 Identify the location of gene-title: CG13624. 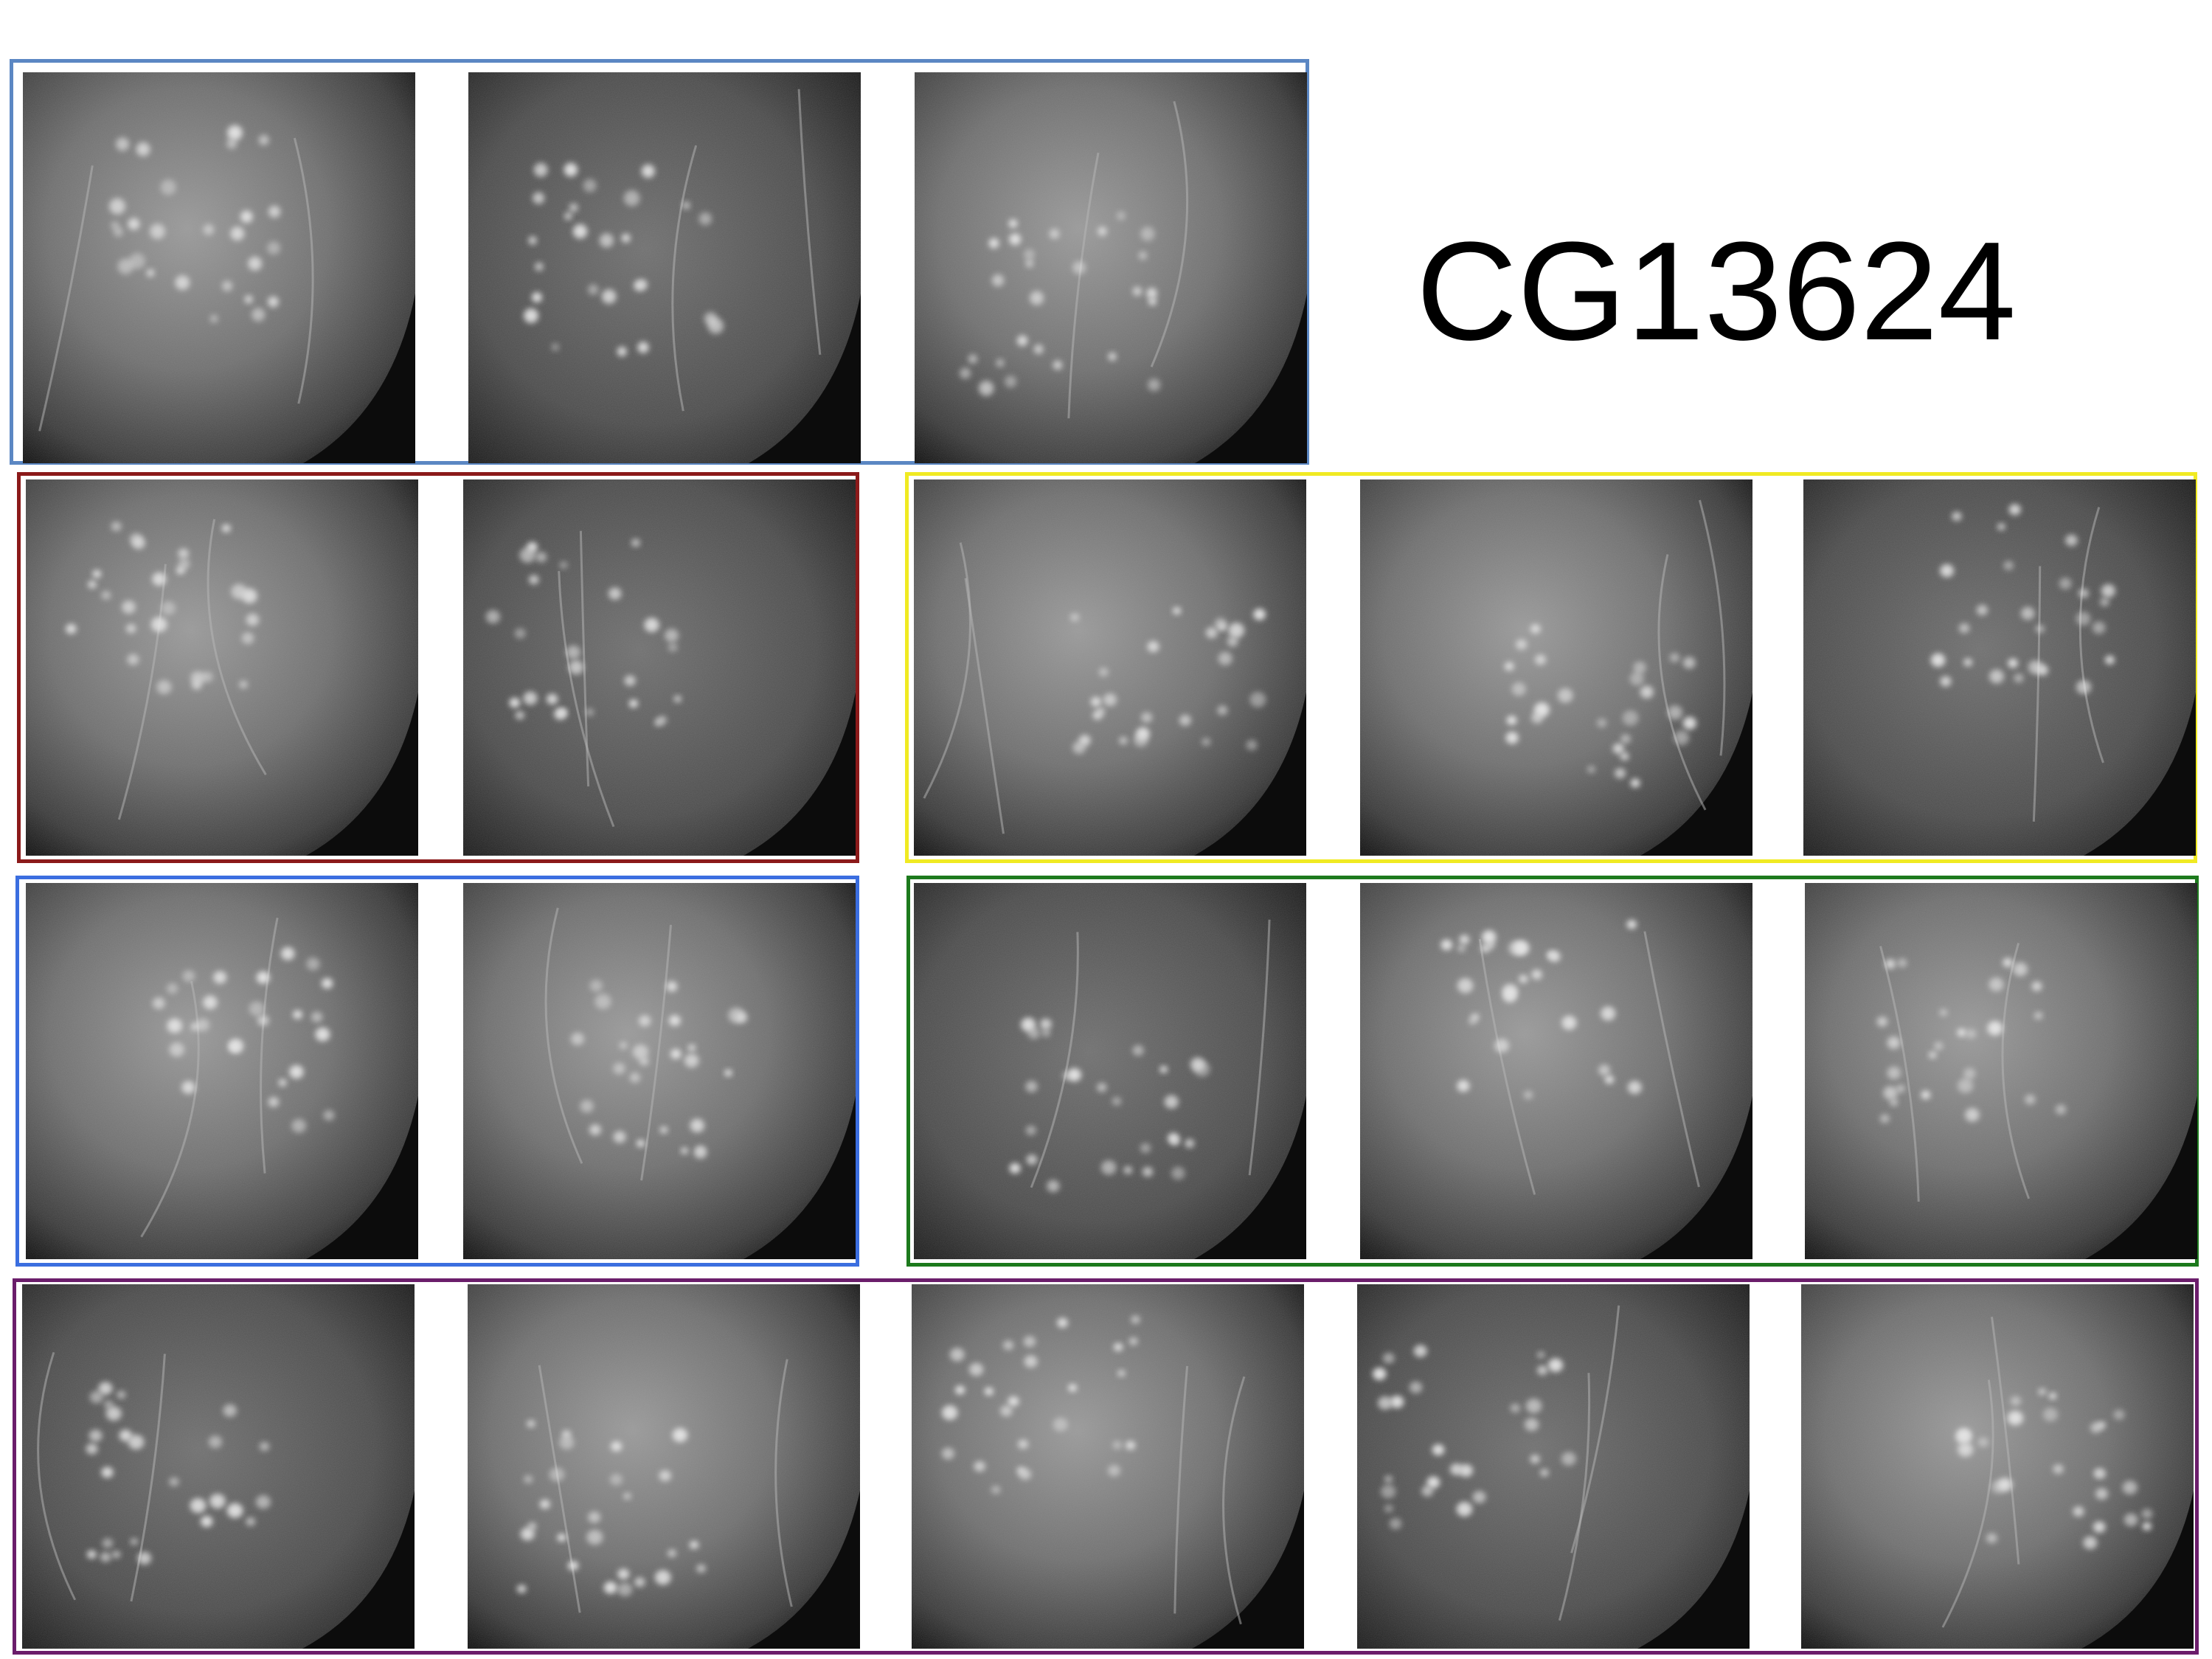
(1717, 291).